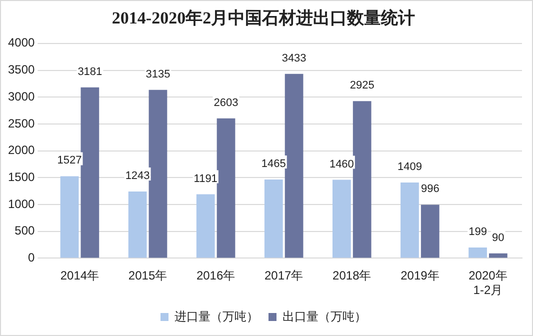  Describe the element at coordinates (409, 167) in the screenshot. I see `data-label: 1409` at that location.